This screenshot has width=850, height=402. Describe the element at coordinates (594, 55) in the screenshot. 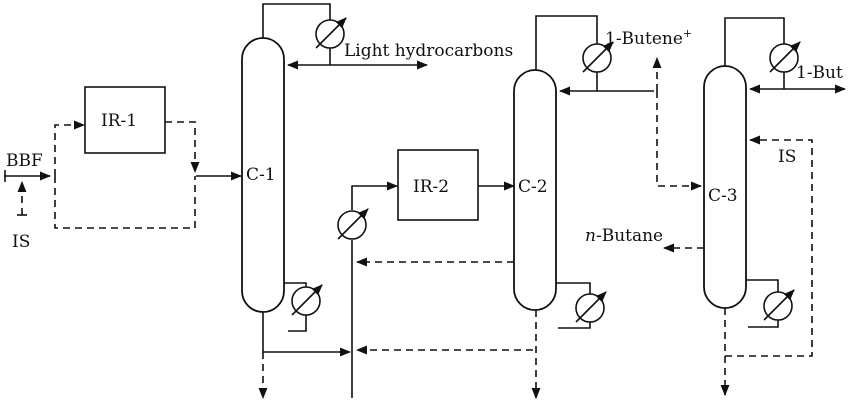

I see `c2-overhead-condenser` at that location.